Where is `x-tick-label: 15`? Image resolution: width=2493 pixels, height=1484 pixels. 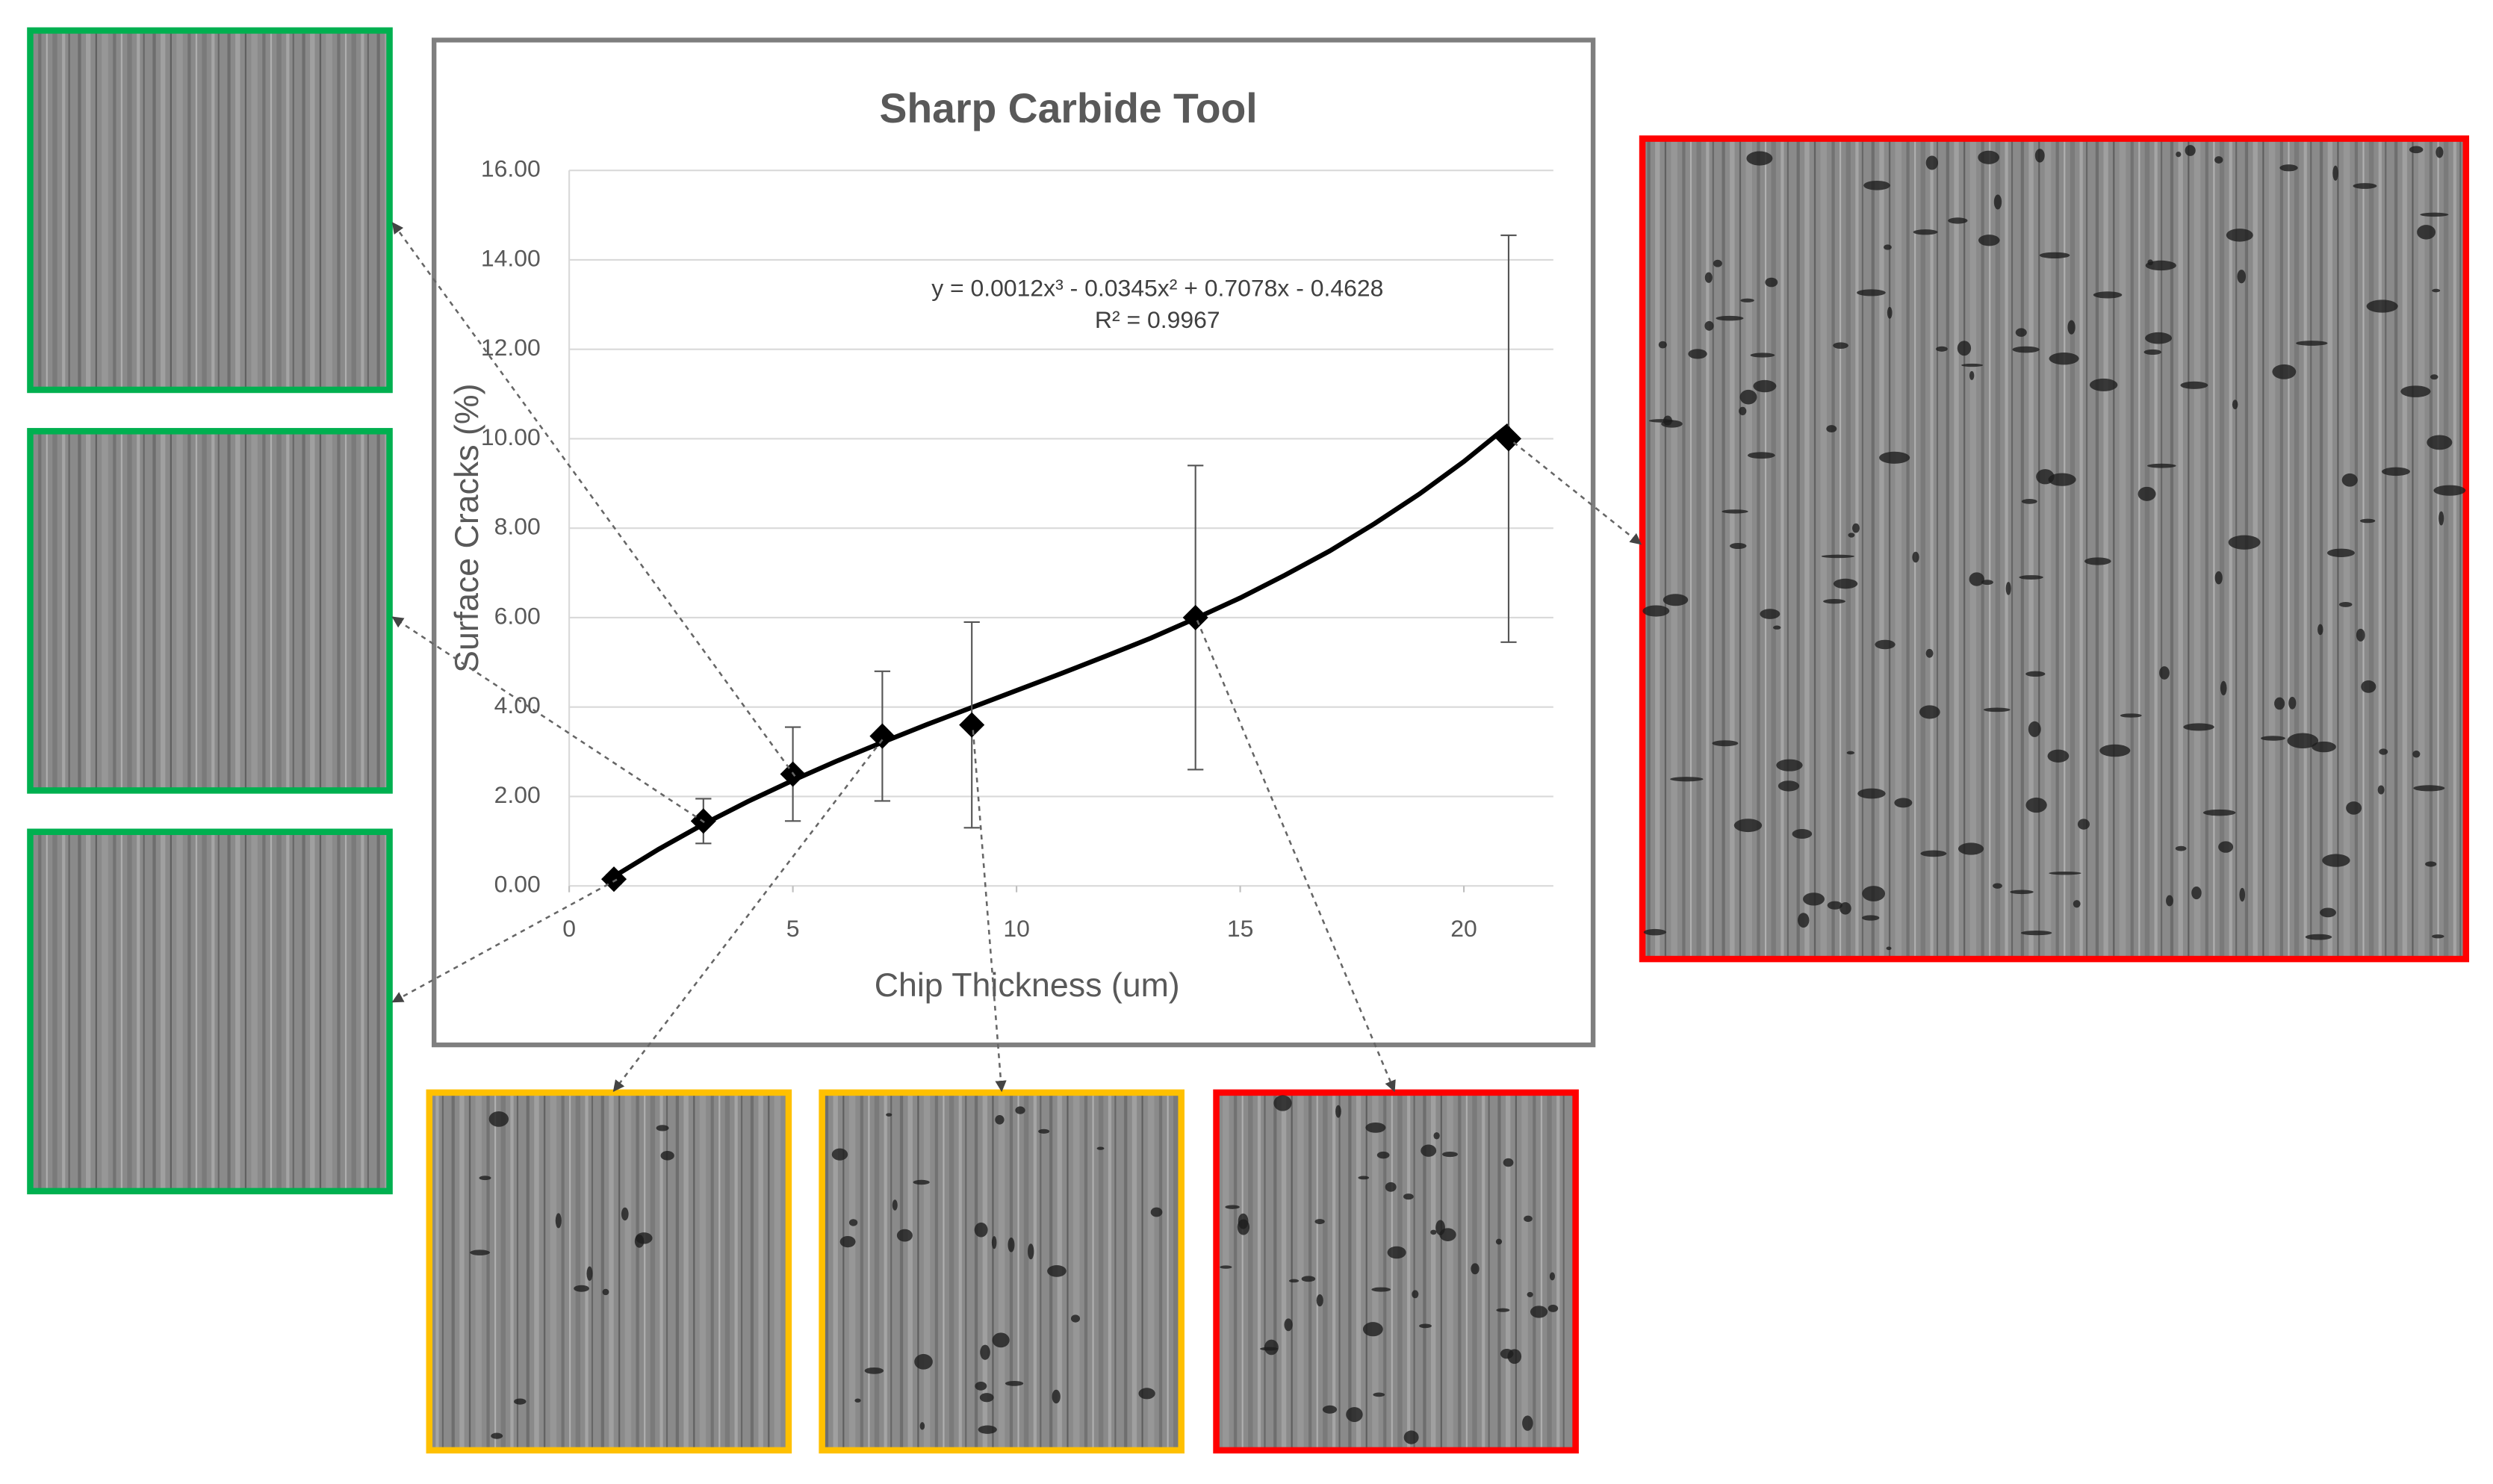 x-tick-label: 15 is located at coordinates (1240, 929).